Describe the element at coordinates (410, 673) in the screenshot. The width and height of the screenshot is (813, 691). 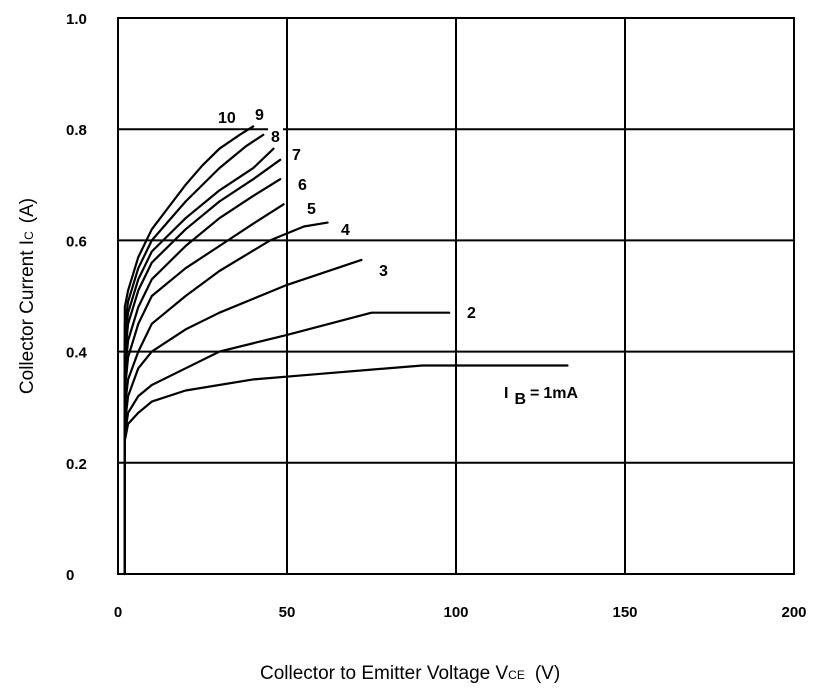
I see `x-axis-title: Collector to Emitter Voltage VCE (V)` at that location.